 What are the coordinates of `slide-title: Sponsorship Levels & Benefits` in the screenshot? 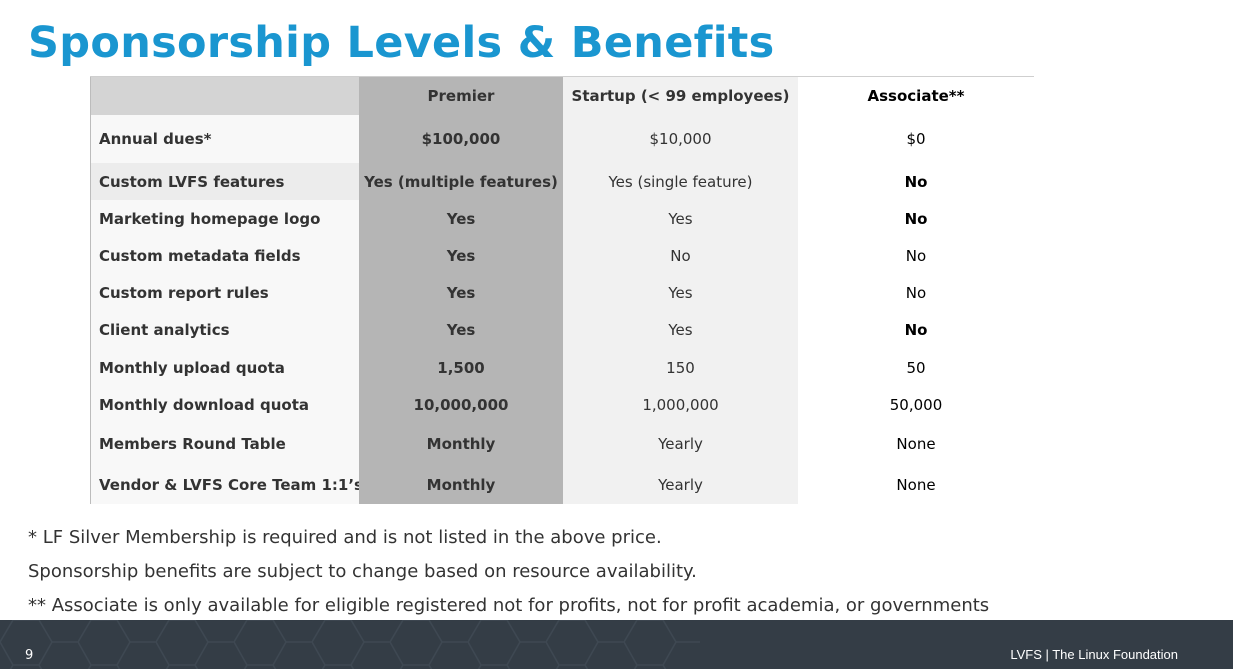 It's located at (401, 43).